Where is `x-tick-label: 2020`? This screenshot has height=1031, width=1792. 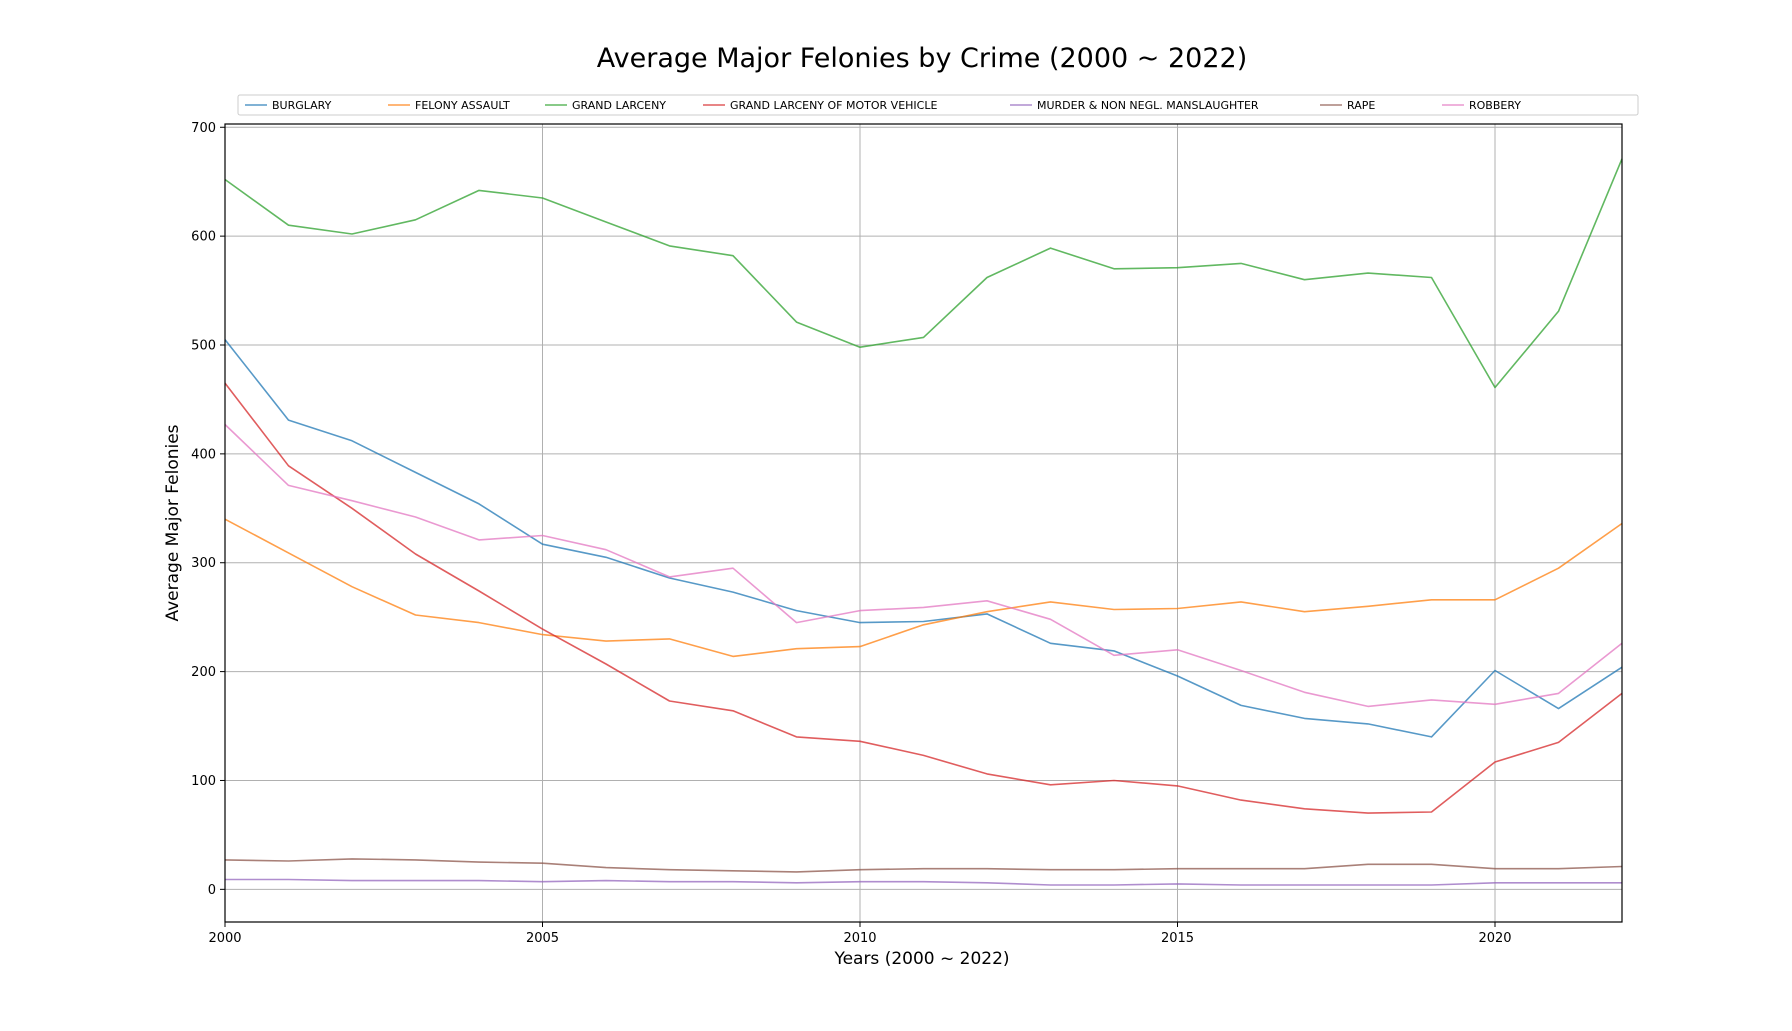
x-tick-label: 2020 is located at coordinates (1494, 938).